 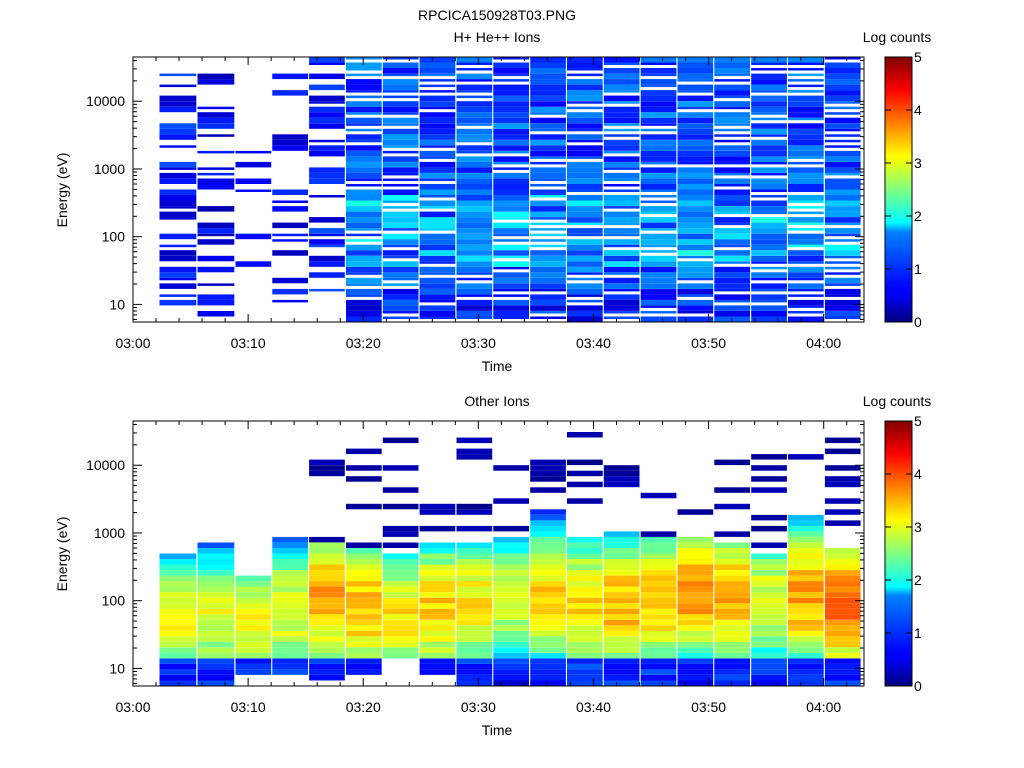 I want to click on panel-2-xlabel: Time, so click(x=497, y=730).